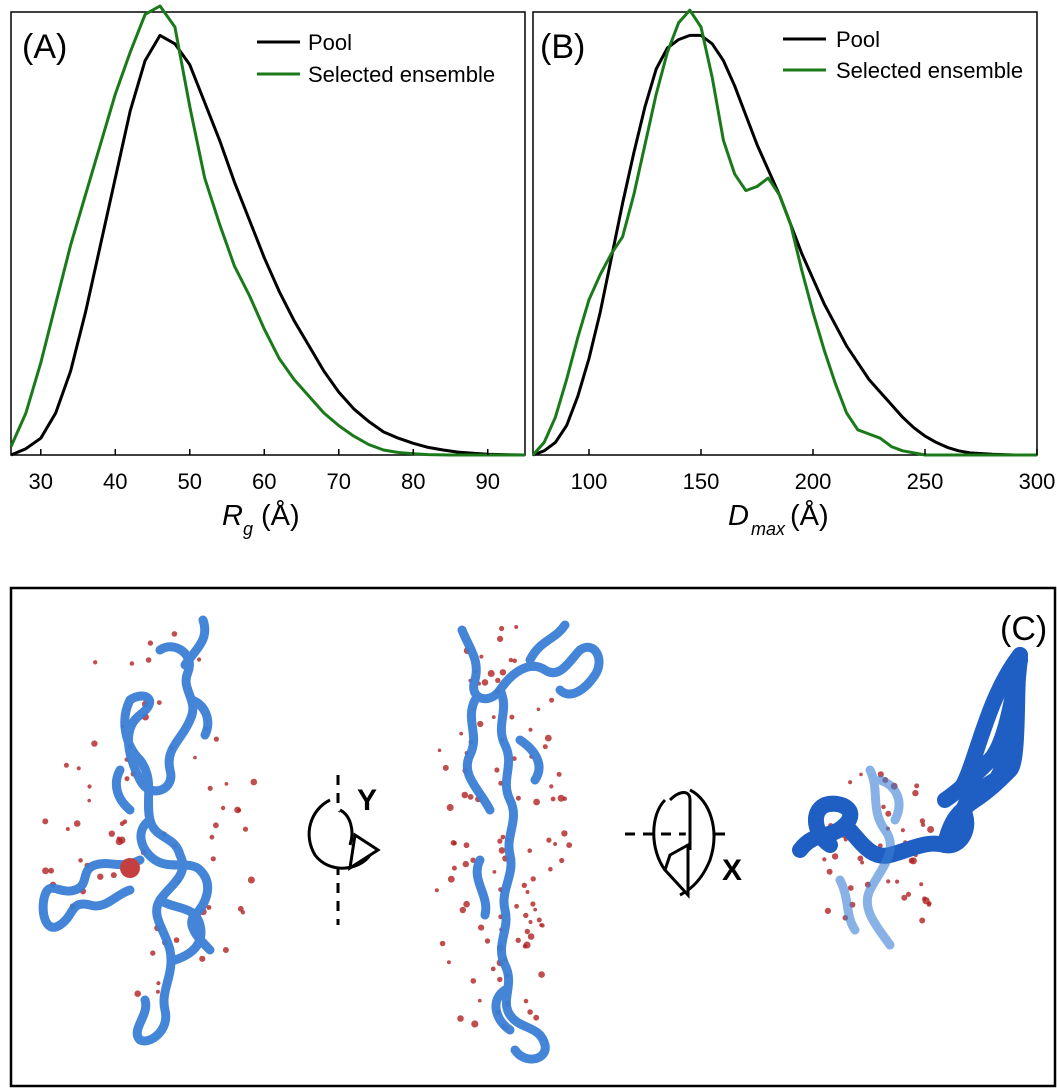 This screenshot has height=1088, width=1057. I want to click on x-tick-label: 30, so click(41, 481).